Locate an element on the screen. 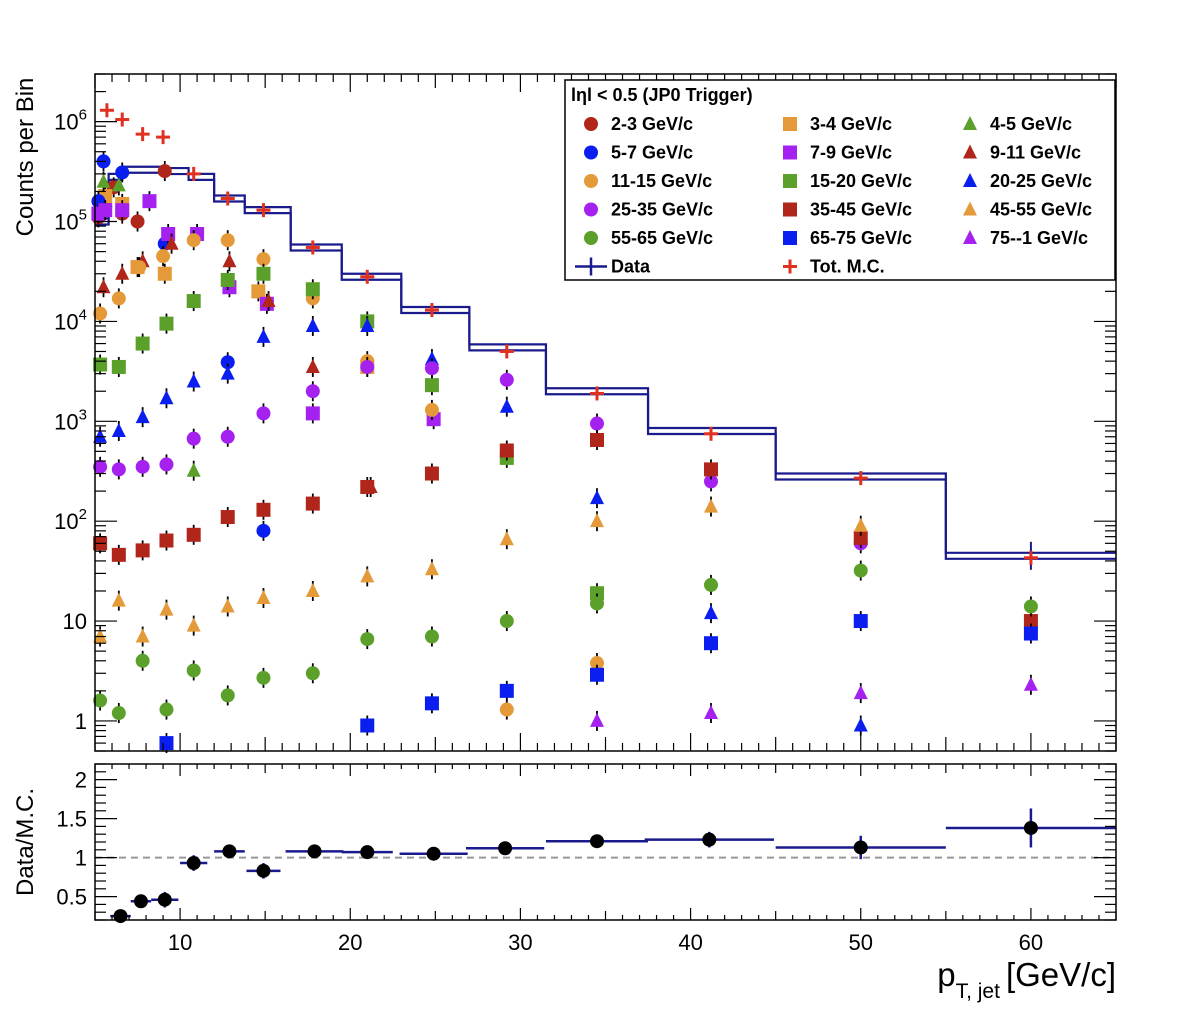 The width and height of the screenshot is (1181, 1021). legend-label: 65-75 GeV/c is located at coordinates (861, 238).